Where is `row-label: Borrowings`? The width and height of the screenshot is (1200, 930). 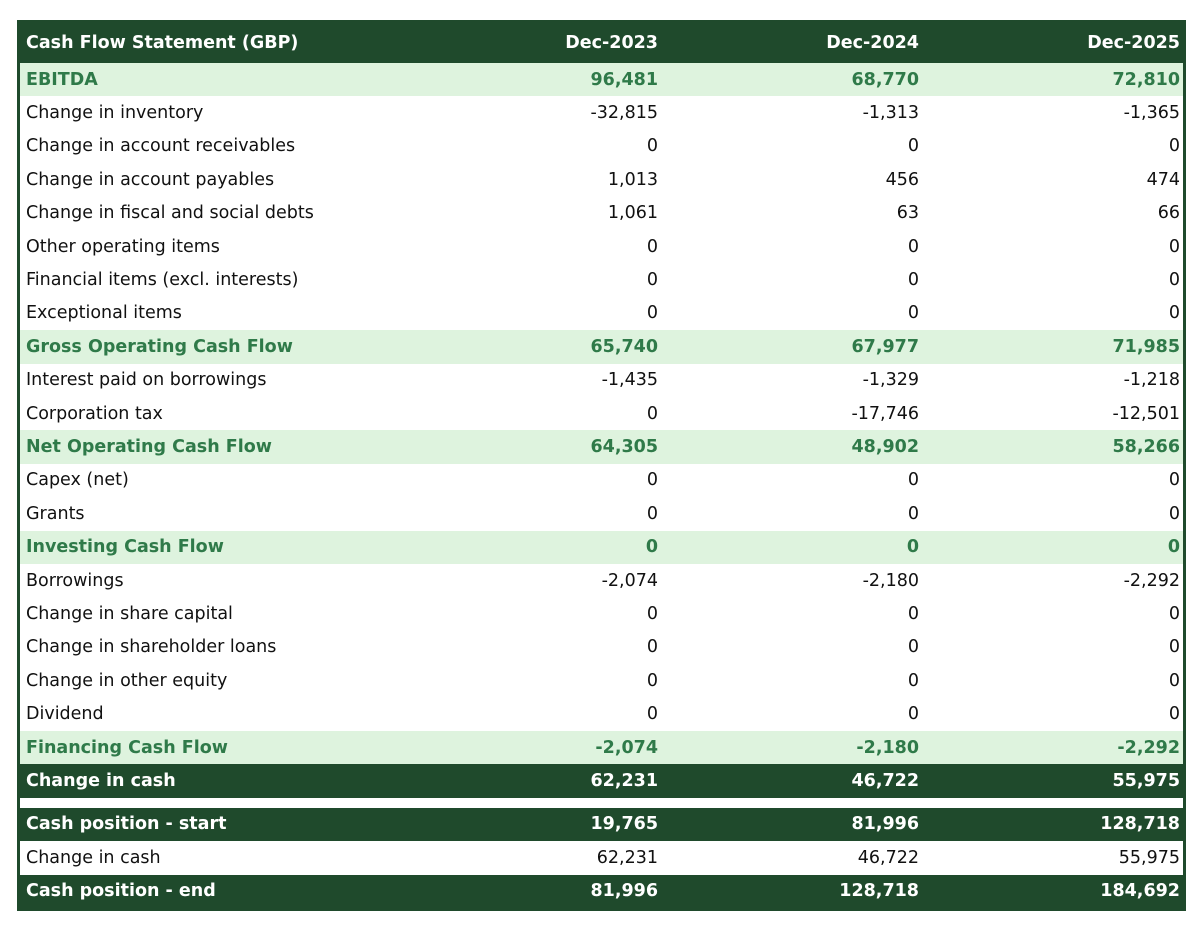
row-label: Borrowings is located at coordinates (75, 580).